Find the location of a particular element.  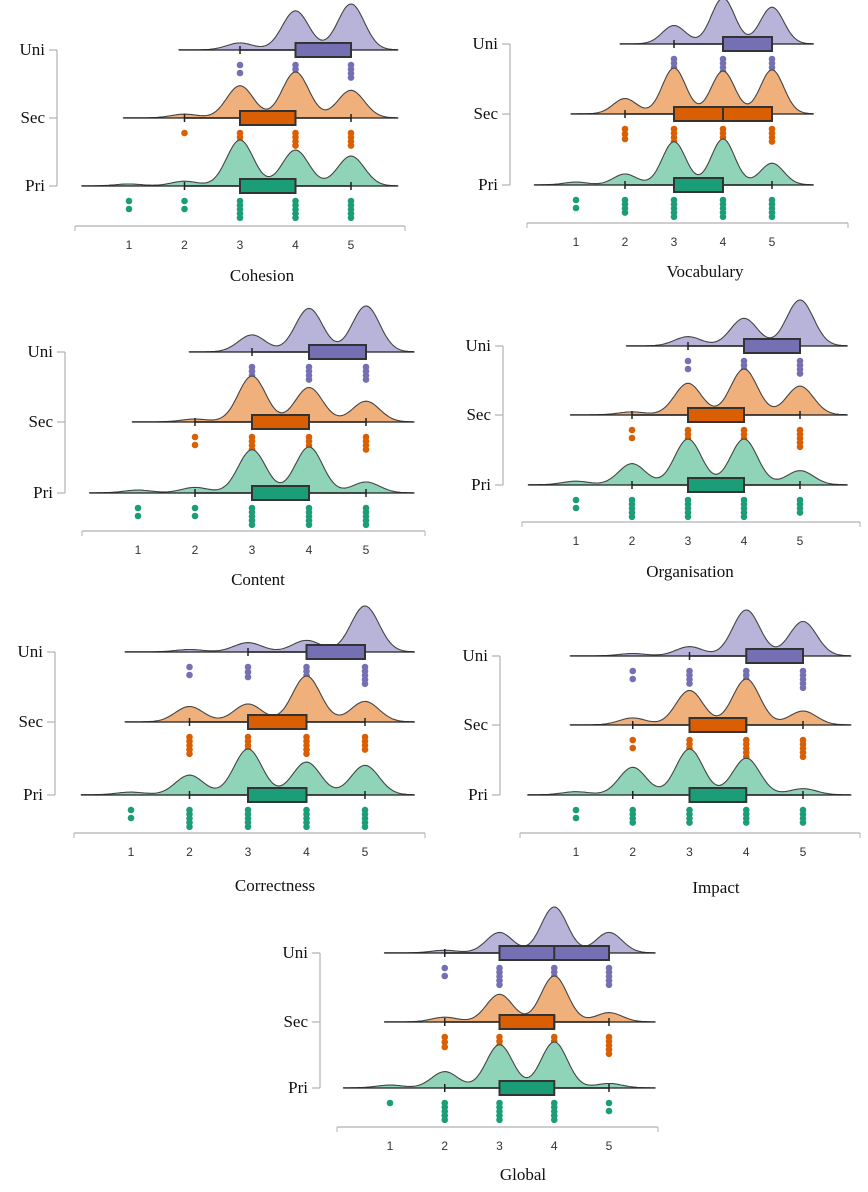

chart-title: Vocabulary is located at coordinates (705, 271).